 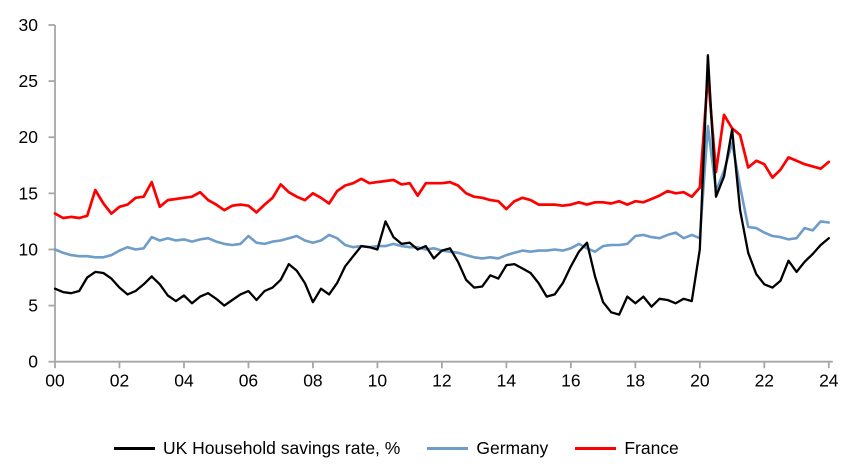 What do you see at coordinates (596, 448) in the screenshot?
I see `legend-line-sample-france` at bounding box center [596, 448].